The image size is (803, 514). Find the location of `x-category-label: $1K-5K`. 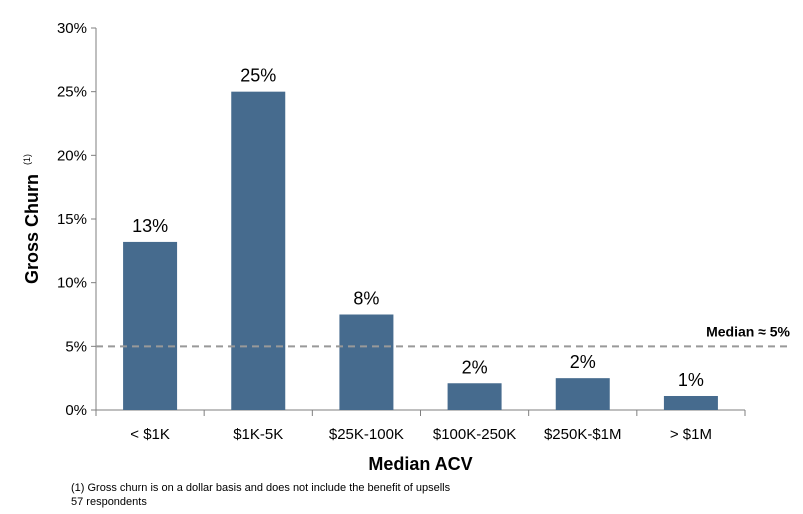

x-category-label: $1K-5K is located at coordinates (258, 434).